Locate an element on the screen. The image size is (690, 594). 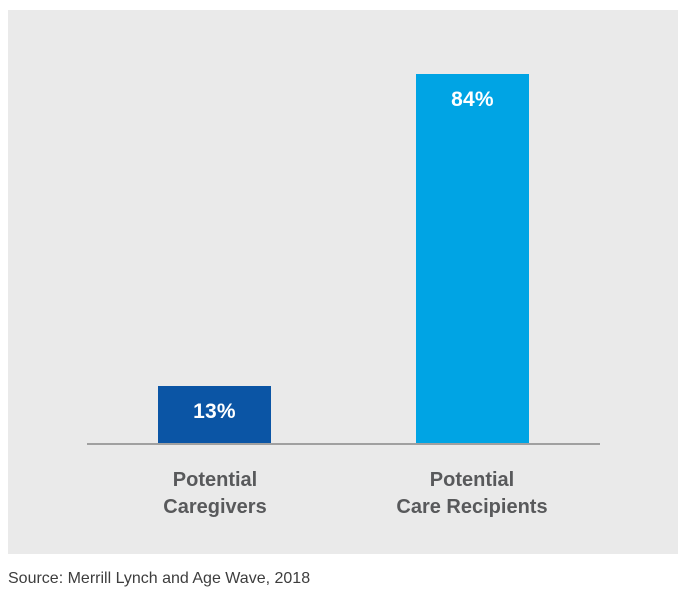
bar-value-label-care-recipients: 84% is located at coordinates (472, 99).